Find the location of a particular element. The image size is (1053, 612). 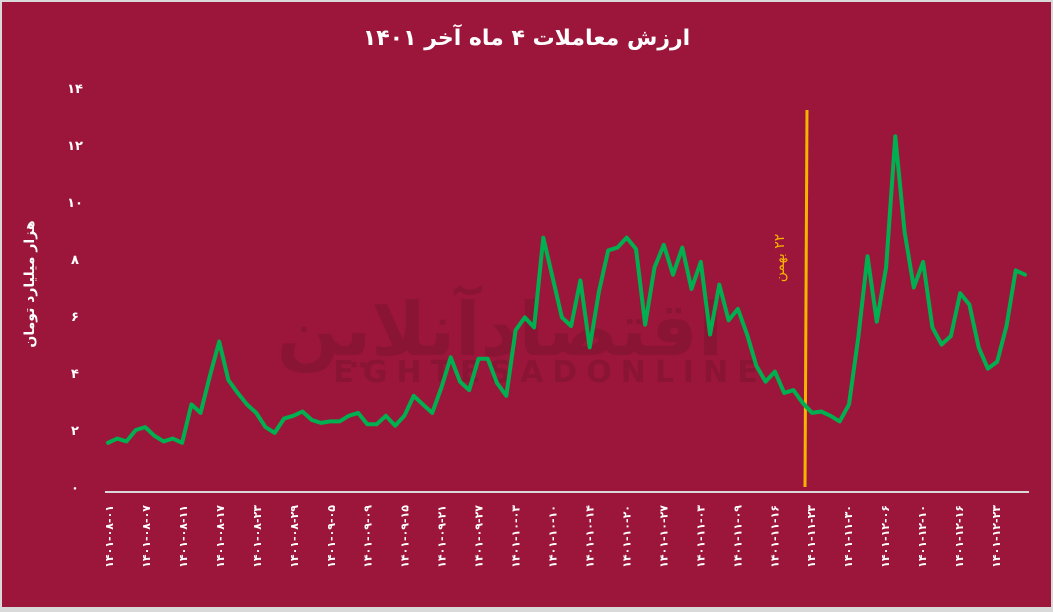

x-tick-label: ۱۴۰۱-۱۰-۱۰ is located at coordinates (553, 536).